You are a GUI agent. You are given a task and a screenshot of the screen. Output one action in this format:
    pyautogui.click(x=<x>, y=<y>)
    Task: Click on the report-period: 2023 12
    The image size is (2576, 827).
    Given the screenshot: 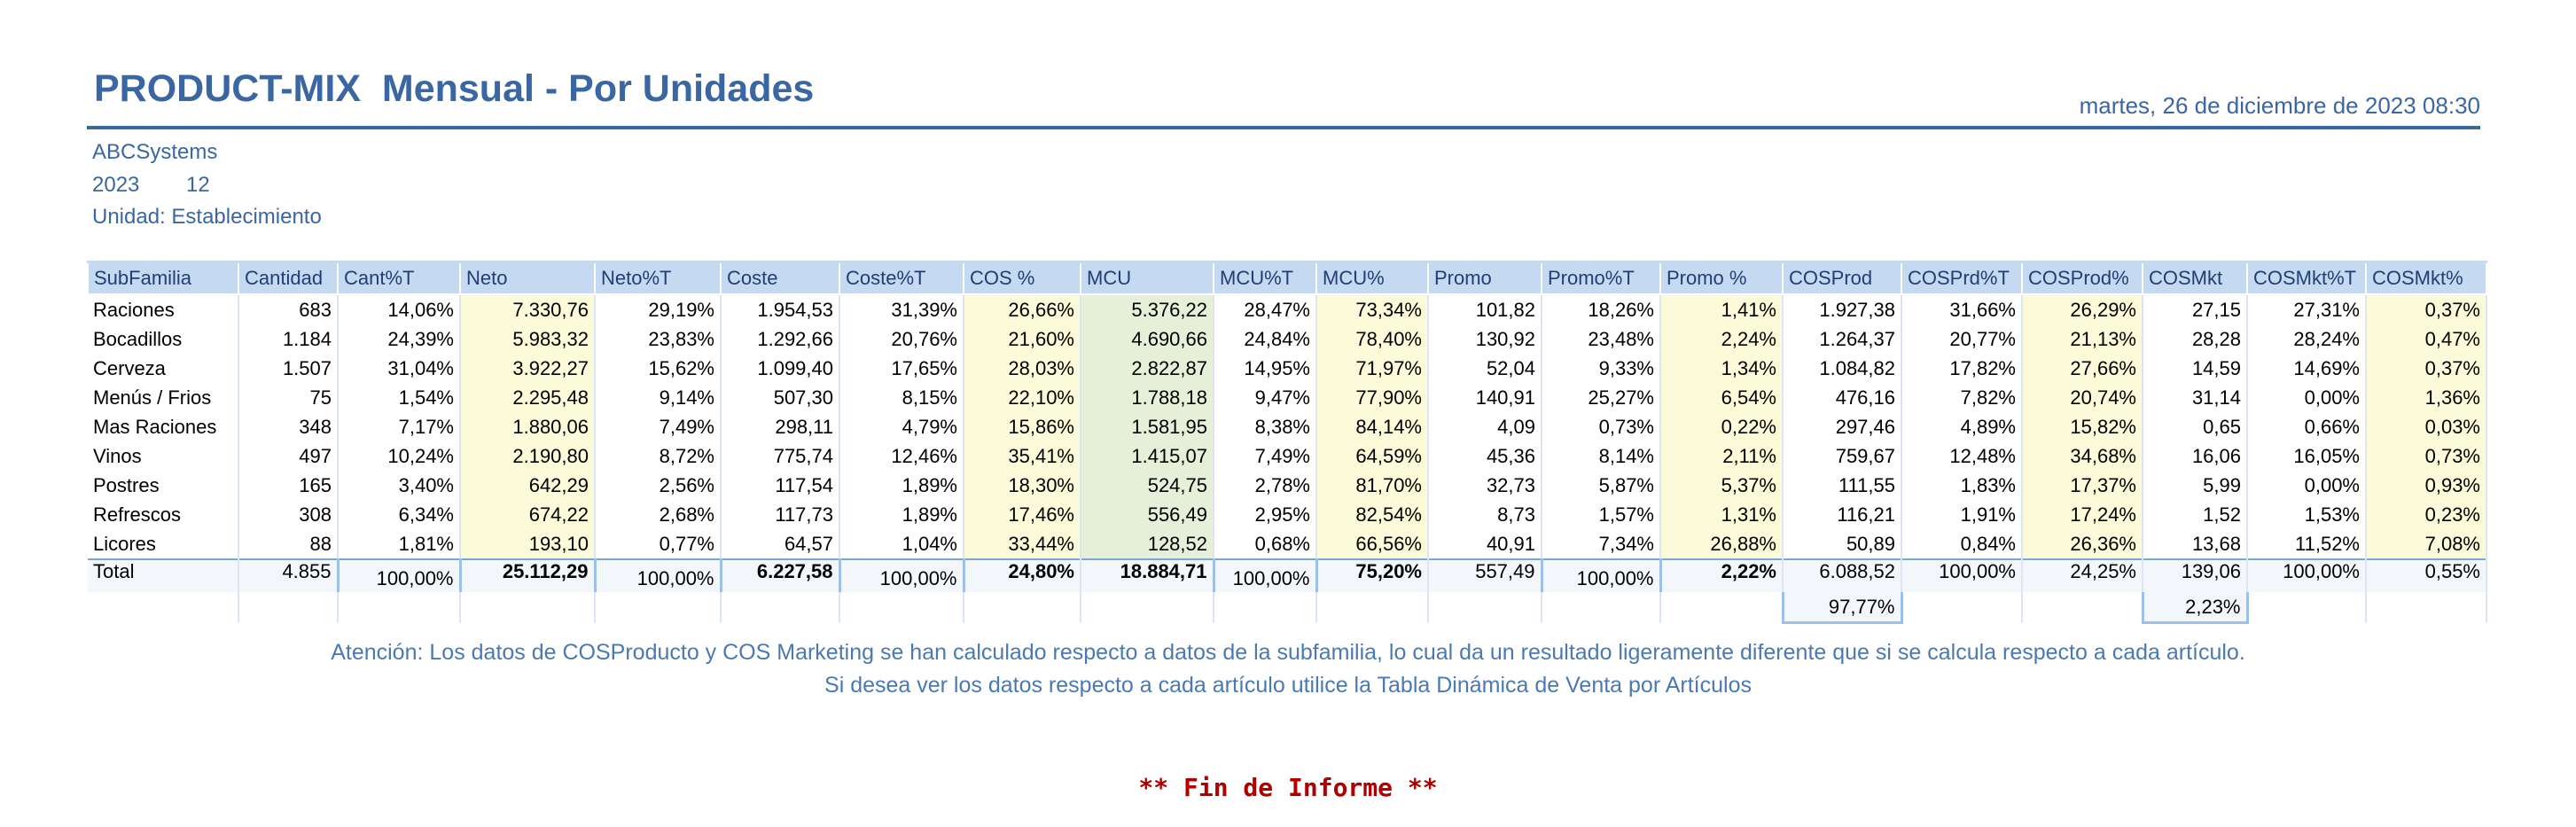 What is the action you would take?
    pyautogui.click(x=151, y=185)
    